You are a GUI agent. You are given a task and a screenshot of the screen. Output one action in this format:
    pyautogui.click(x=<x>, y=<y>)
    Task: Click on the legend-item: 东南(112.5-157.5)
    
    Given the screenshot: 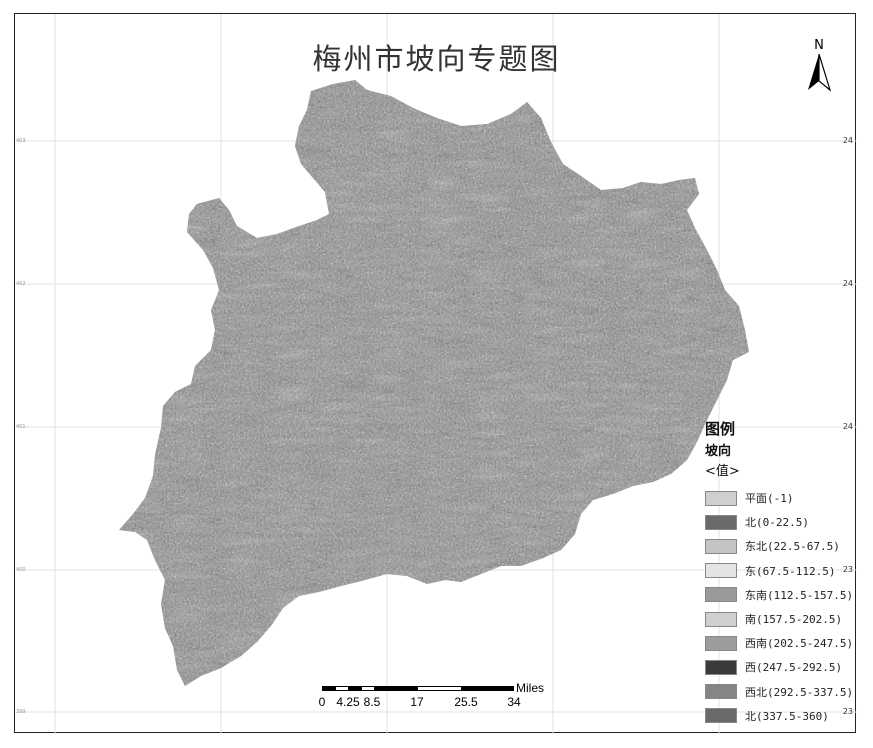 What is the action you would take?
    pyautogui.click(x=785, y=595)
    